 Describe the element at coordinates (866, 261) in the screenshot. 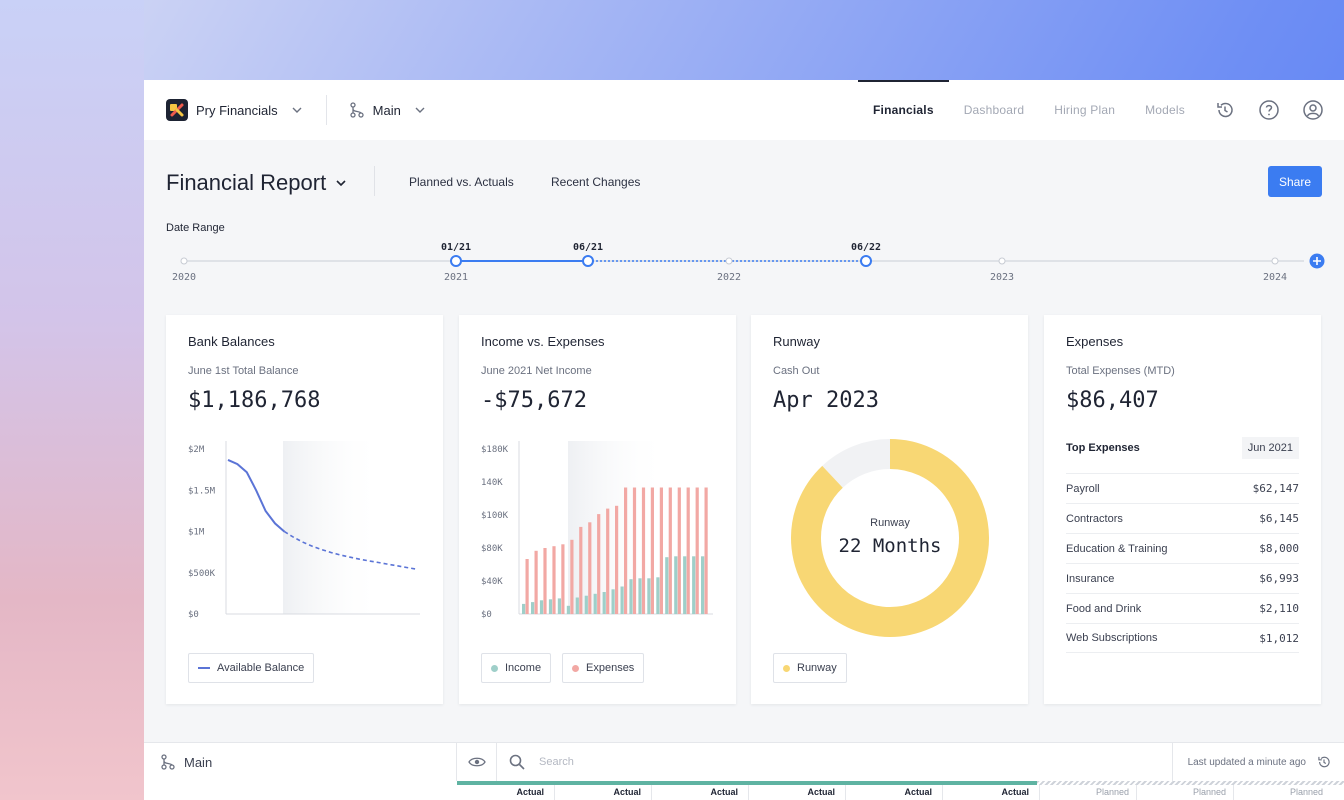

I see `range-end-handle` at that location.